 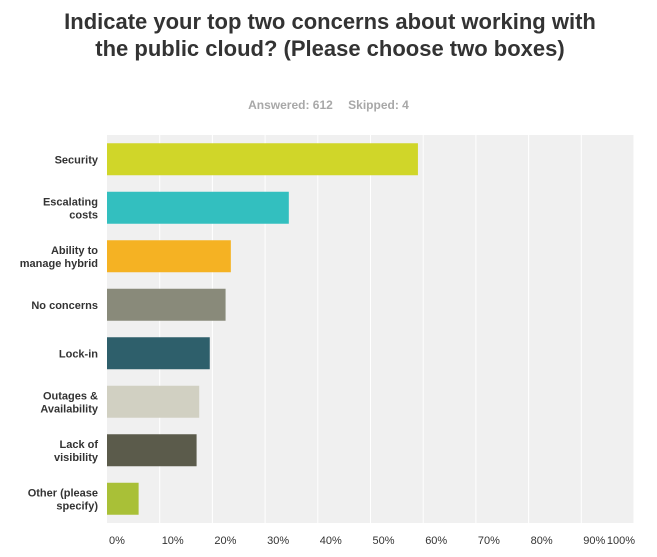 What do you see at coordinates (621, 541) in the screenshot?
I see `x-tick-label: 100%` at bounding box center [621, 541].